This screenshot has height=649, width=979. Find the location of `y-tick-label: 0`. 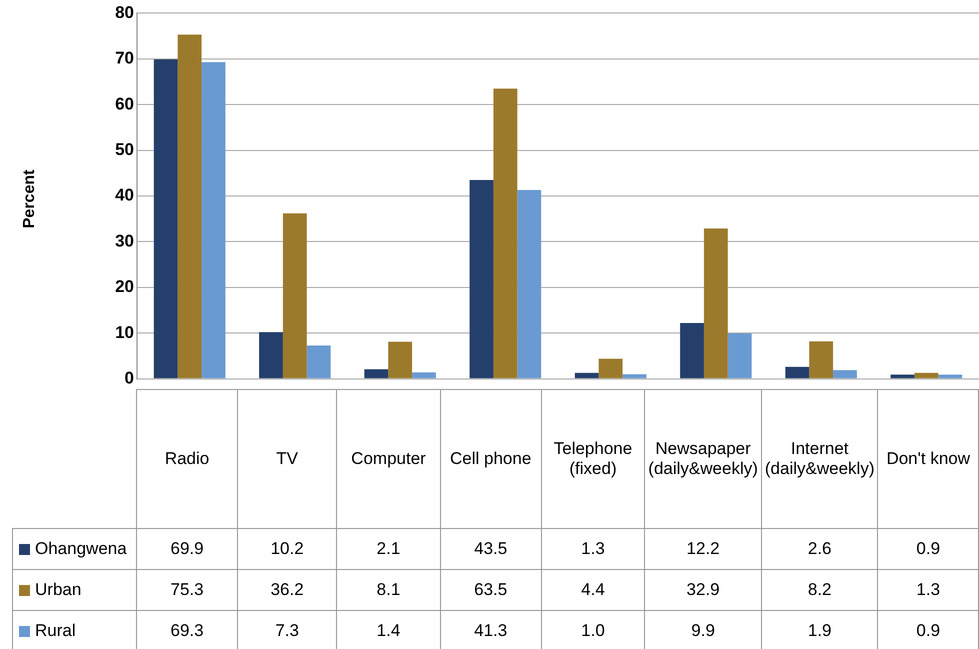

y-tick-label: 0 is located at coordinates (129, 378).